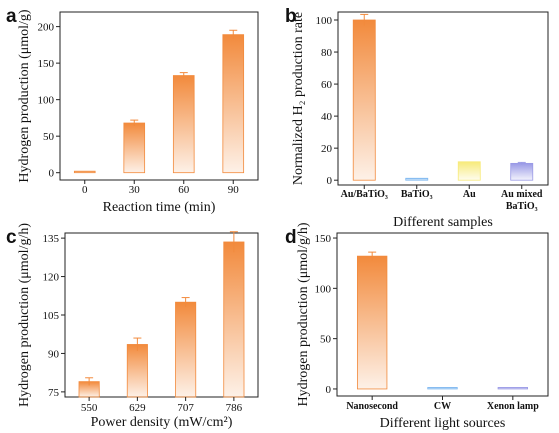 The width and height of the screenshot is (559, 433). Describe the element at coordinates (298, 98) in the screenshot. I see `y-axis-title: Normalized H₂ production rate` at that location.